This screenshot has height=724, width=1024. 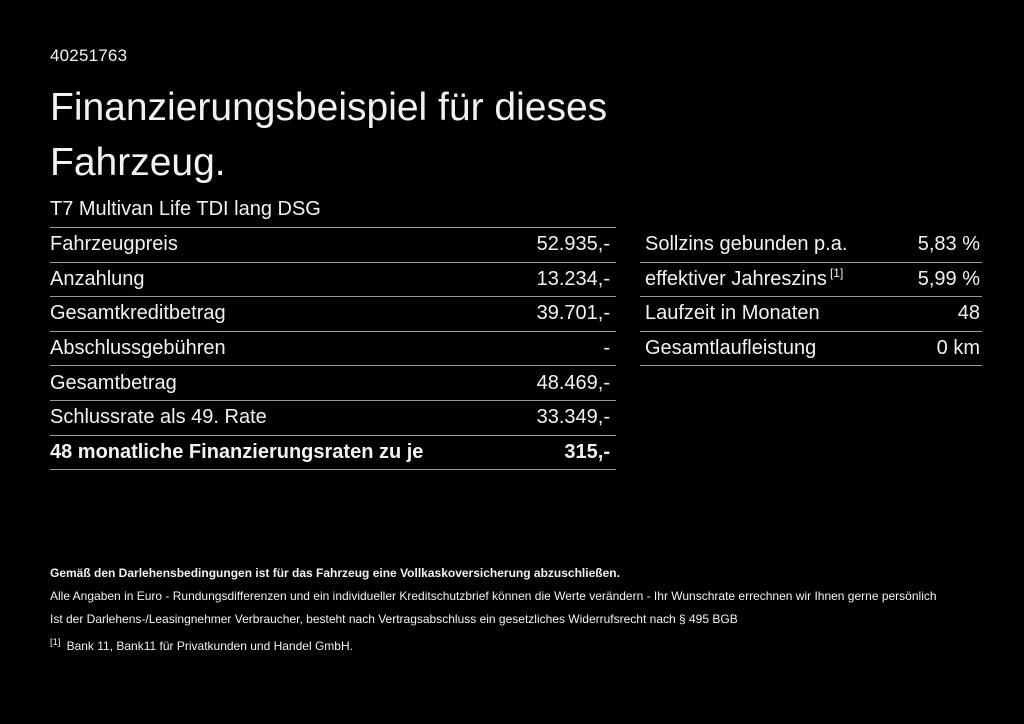 I want to click on table-row-gesamtlaufleistung: Gesamtlaufleistung 0 km, so click(x=811, y=349).